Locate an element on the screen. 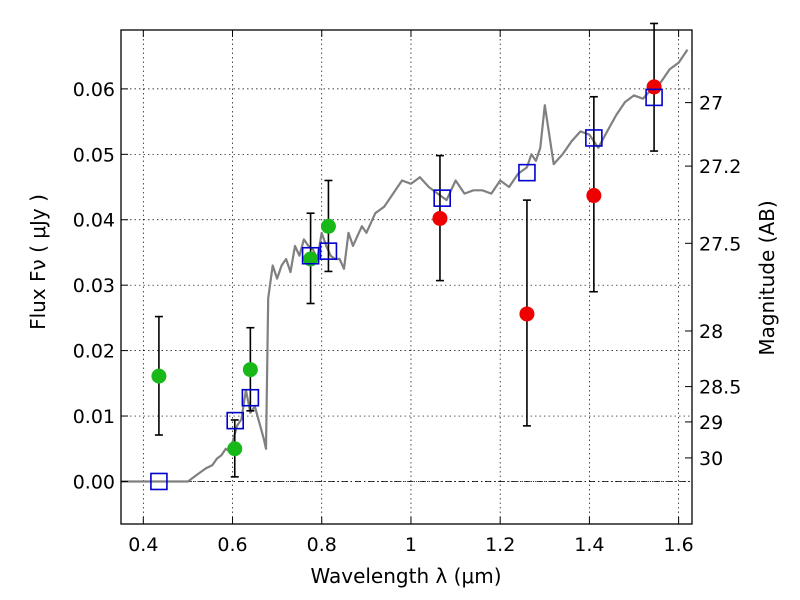 The height and width of the screenshot is (600, 800). x-tick-label: 1.2 is located at coordinates (500, 545).